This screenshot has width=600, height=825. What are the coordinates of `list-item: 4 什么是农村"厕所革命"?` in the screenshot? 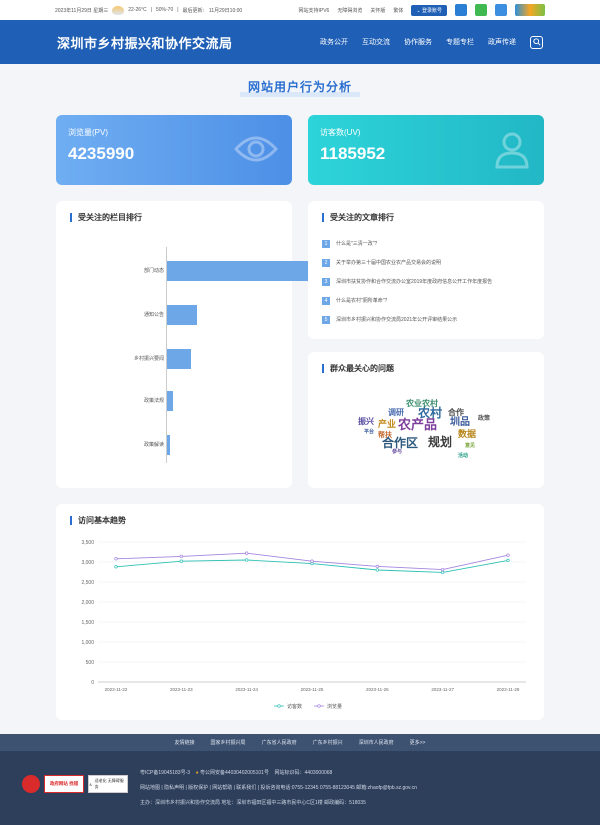 It's located at (426, 300).